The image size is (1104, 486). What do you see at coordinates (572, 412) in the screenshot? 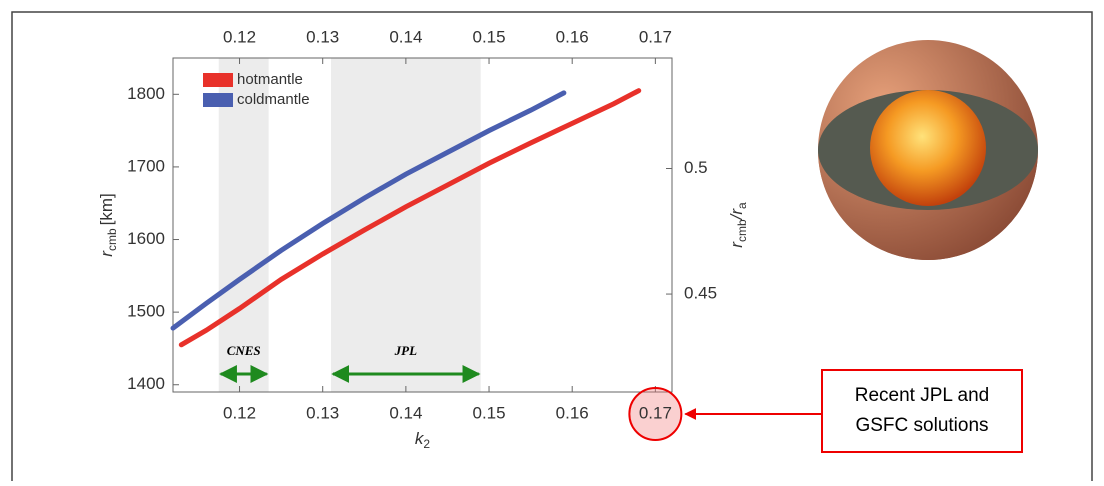
I see `x-tick-label: 0.16` at bounding box center [572, 412].